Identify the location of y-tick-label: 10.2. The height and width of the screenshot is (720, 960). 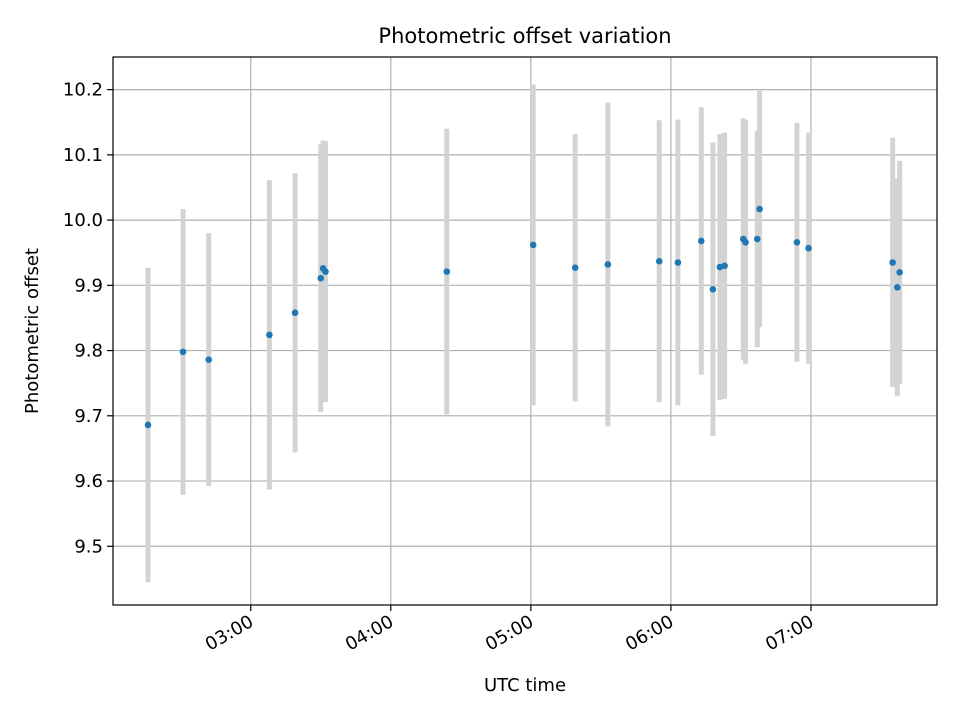
(83, 90).